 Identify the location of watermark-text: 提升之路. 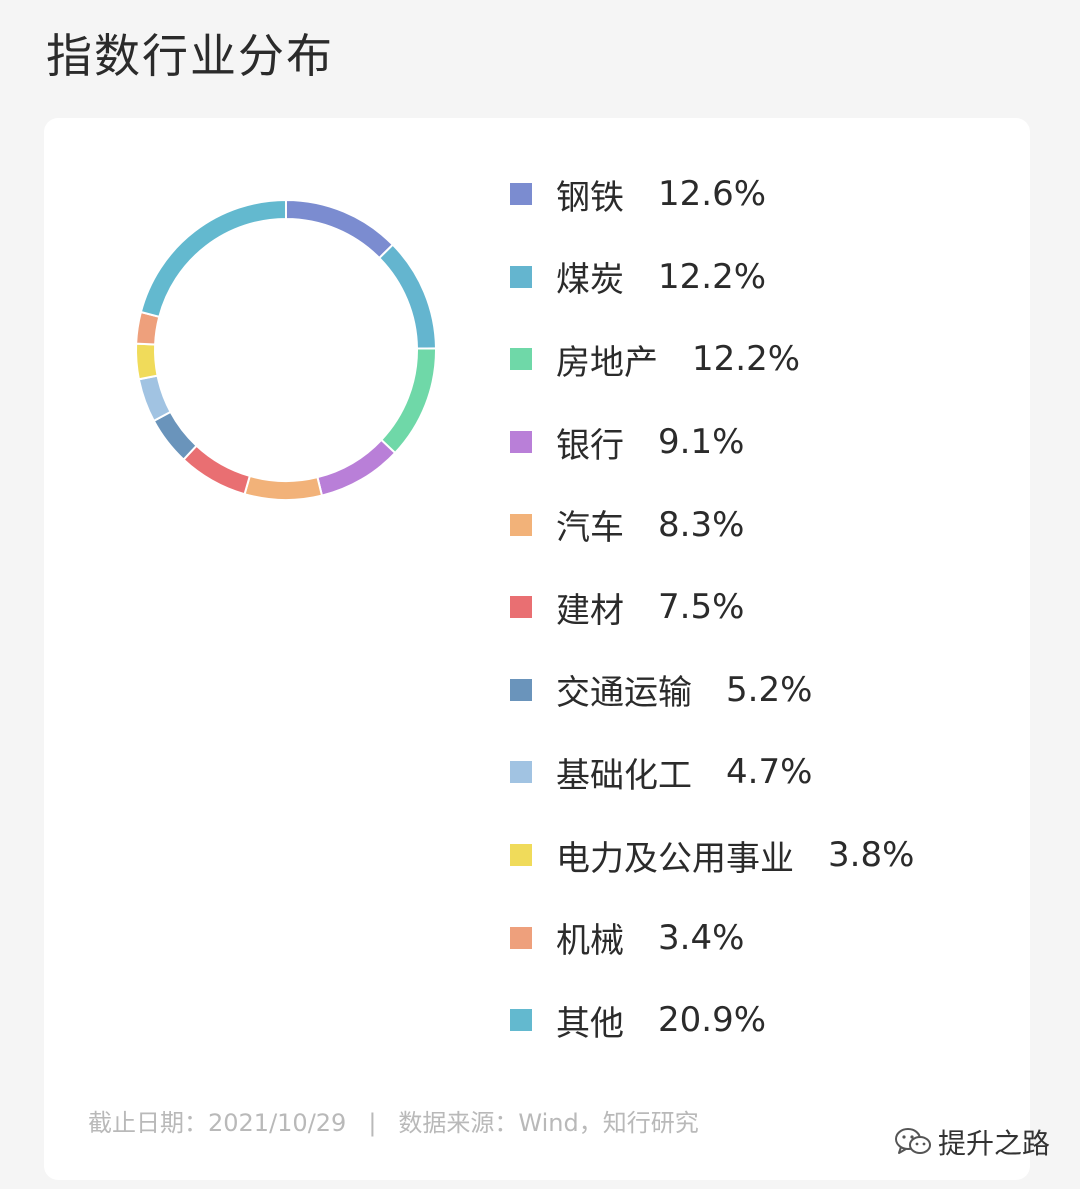
(994, 1143).